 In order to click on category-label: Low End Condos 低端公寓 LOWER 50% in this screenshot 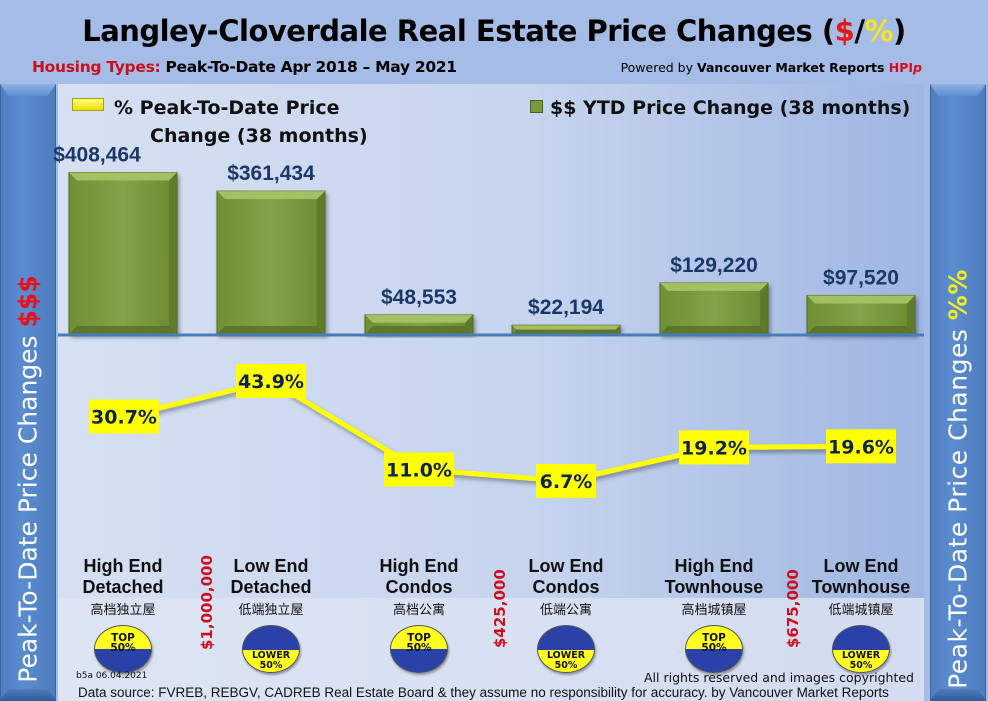, I will do `click(566, 614)`.